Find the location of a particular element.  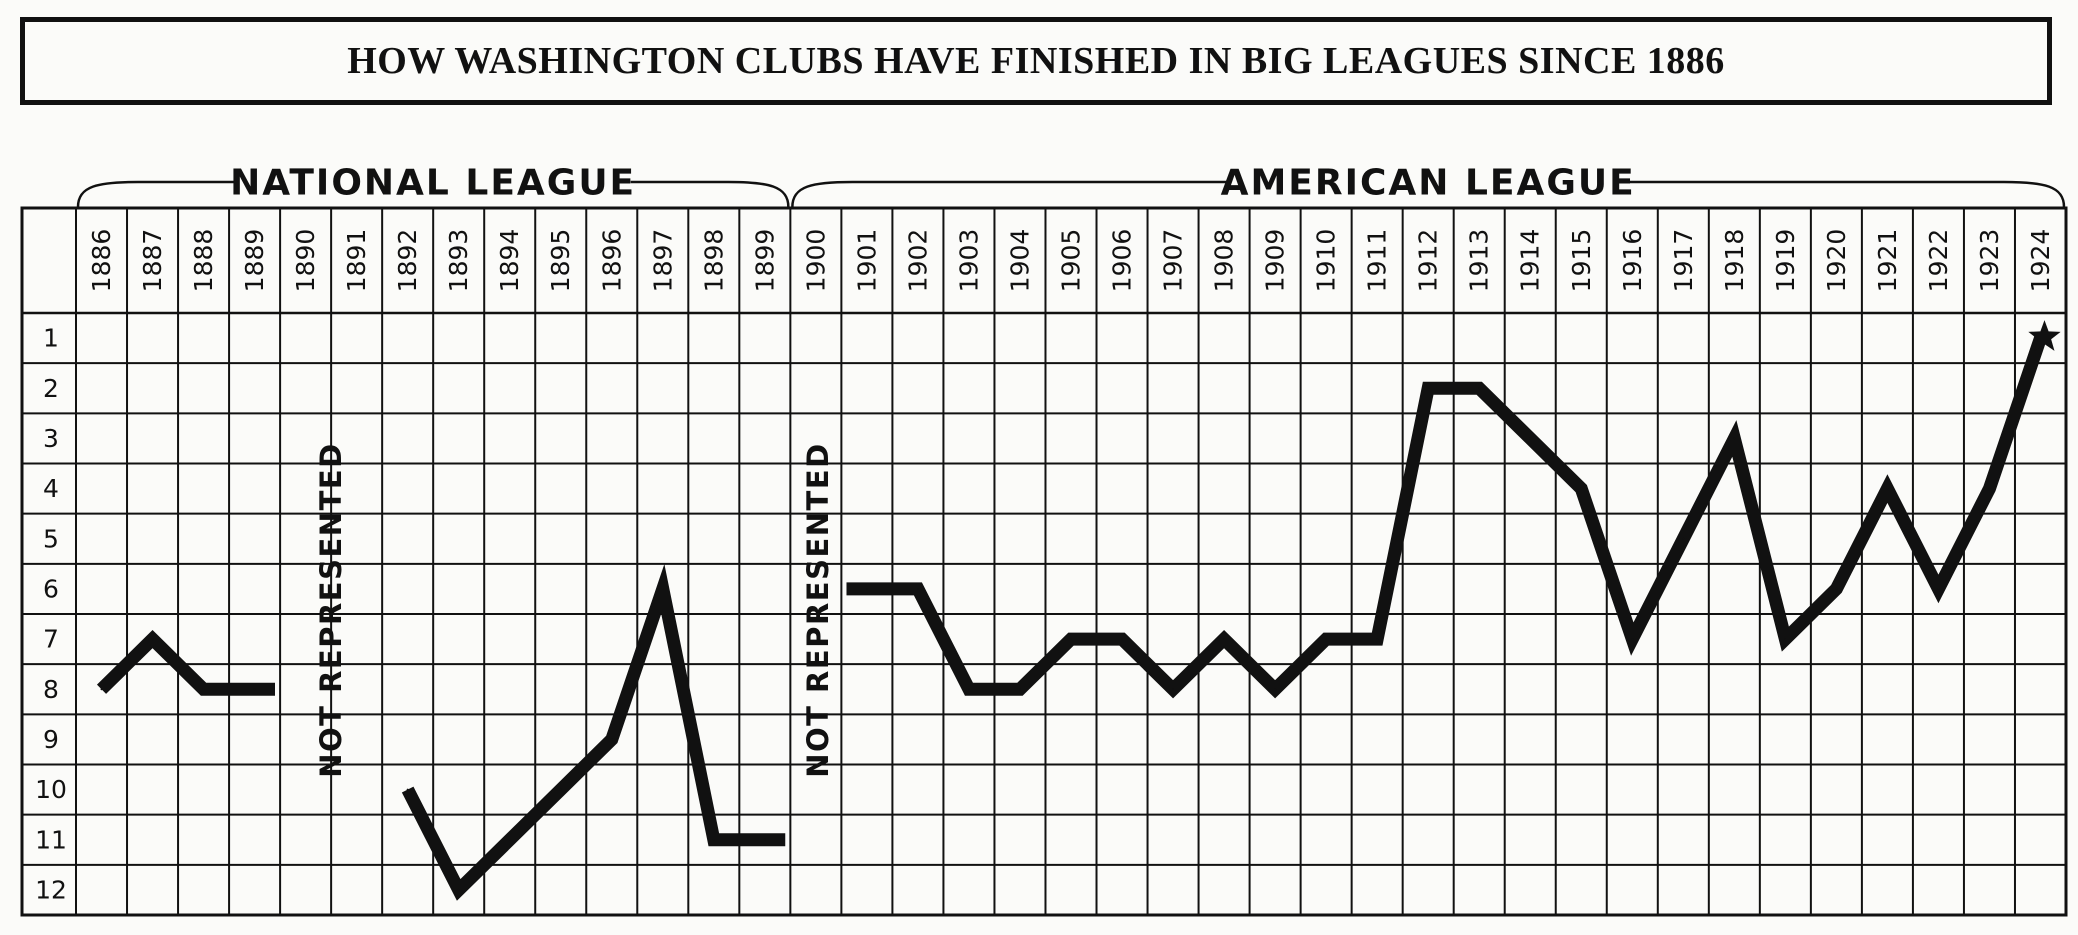

data-point-1902 is located at coordinates (917, 588).